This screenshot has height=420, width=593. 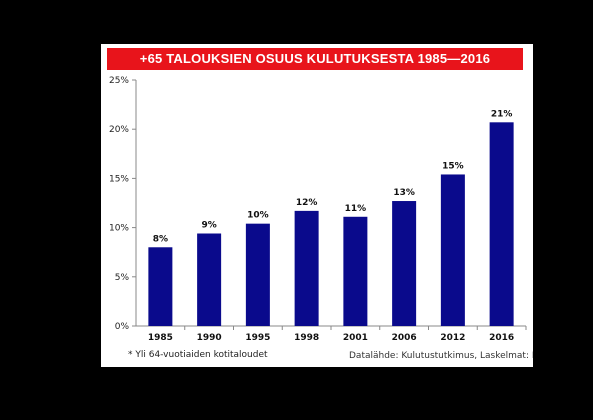 What do you see at coordinates (122, 327) in the screenshot?
I see `y-tick-label: 0%` at bounding box center [122, 327].